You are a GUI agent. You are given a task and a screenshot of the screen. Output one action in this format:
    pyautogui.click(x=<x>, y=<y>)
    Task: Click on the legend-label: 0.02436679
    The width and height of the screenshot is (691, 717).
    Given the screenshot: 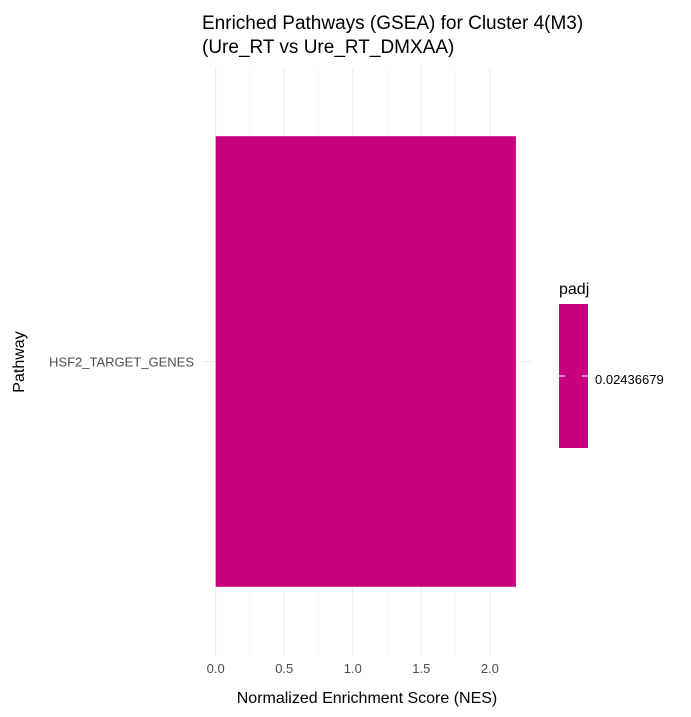 What is the action you would take?
    pyautogui.click(x=629, y=379)
    